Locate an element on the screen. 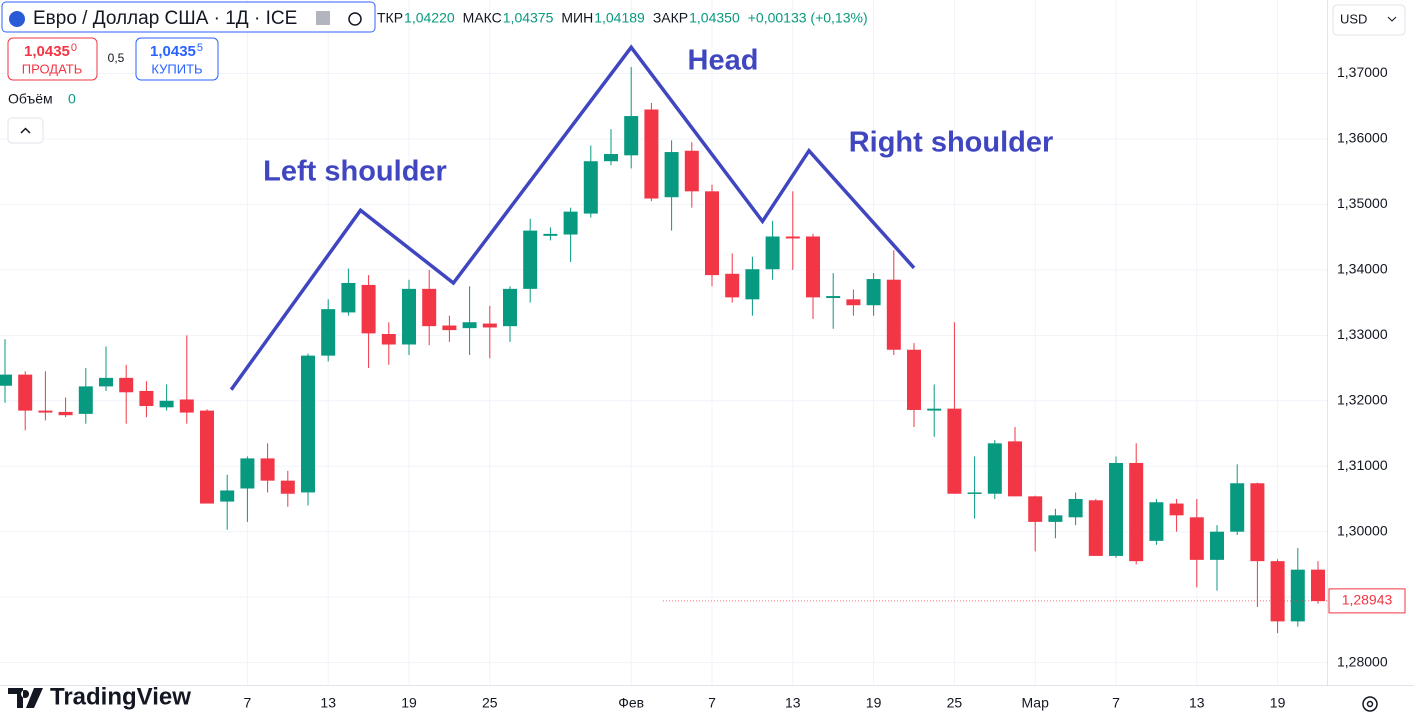 The height and width of the screenshot is (721, 1414). pattern-label: Head is located at coordinates (723, 61).